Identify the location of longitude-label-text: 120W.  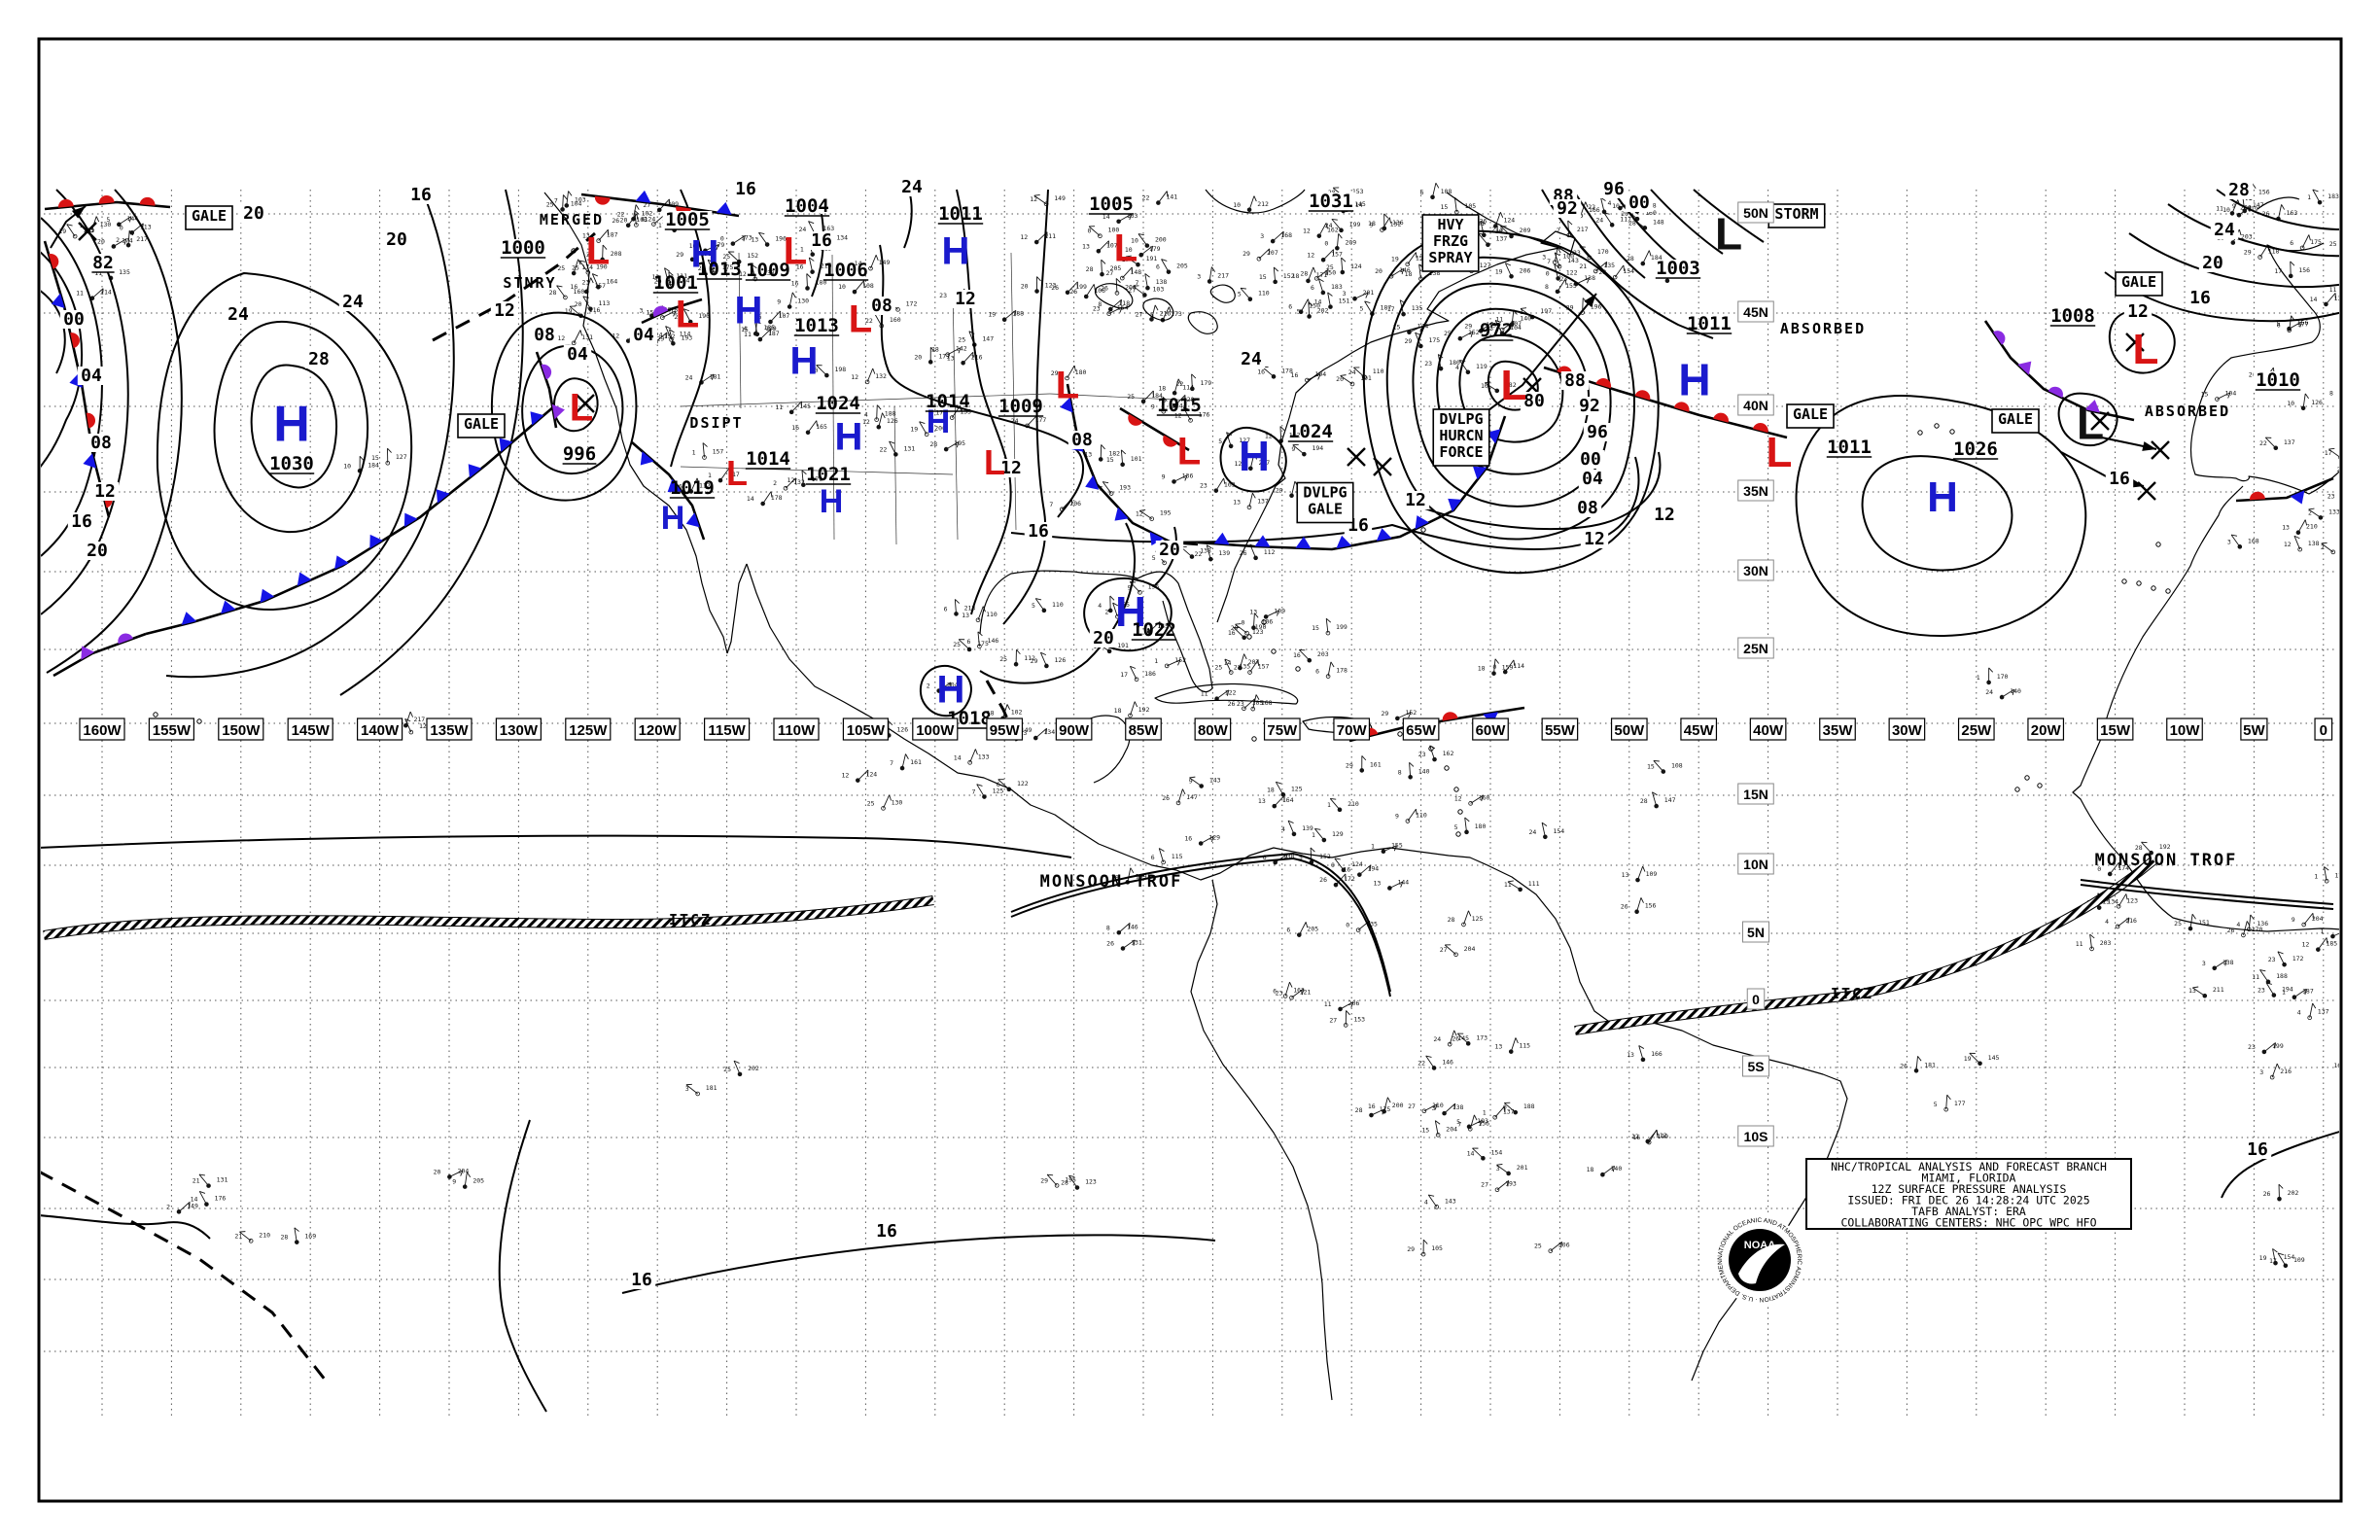
(658, 730).